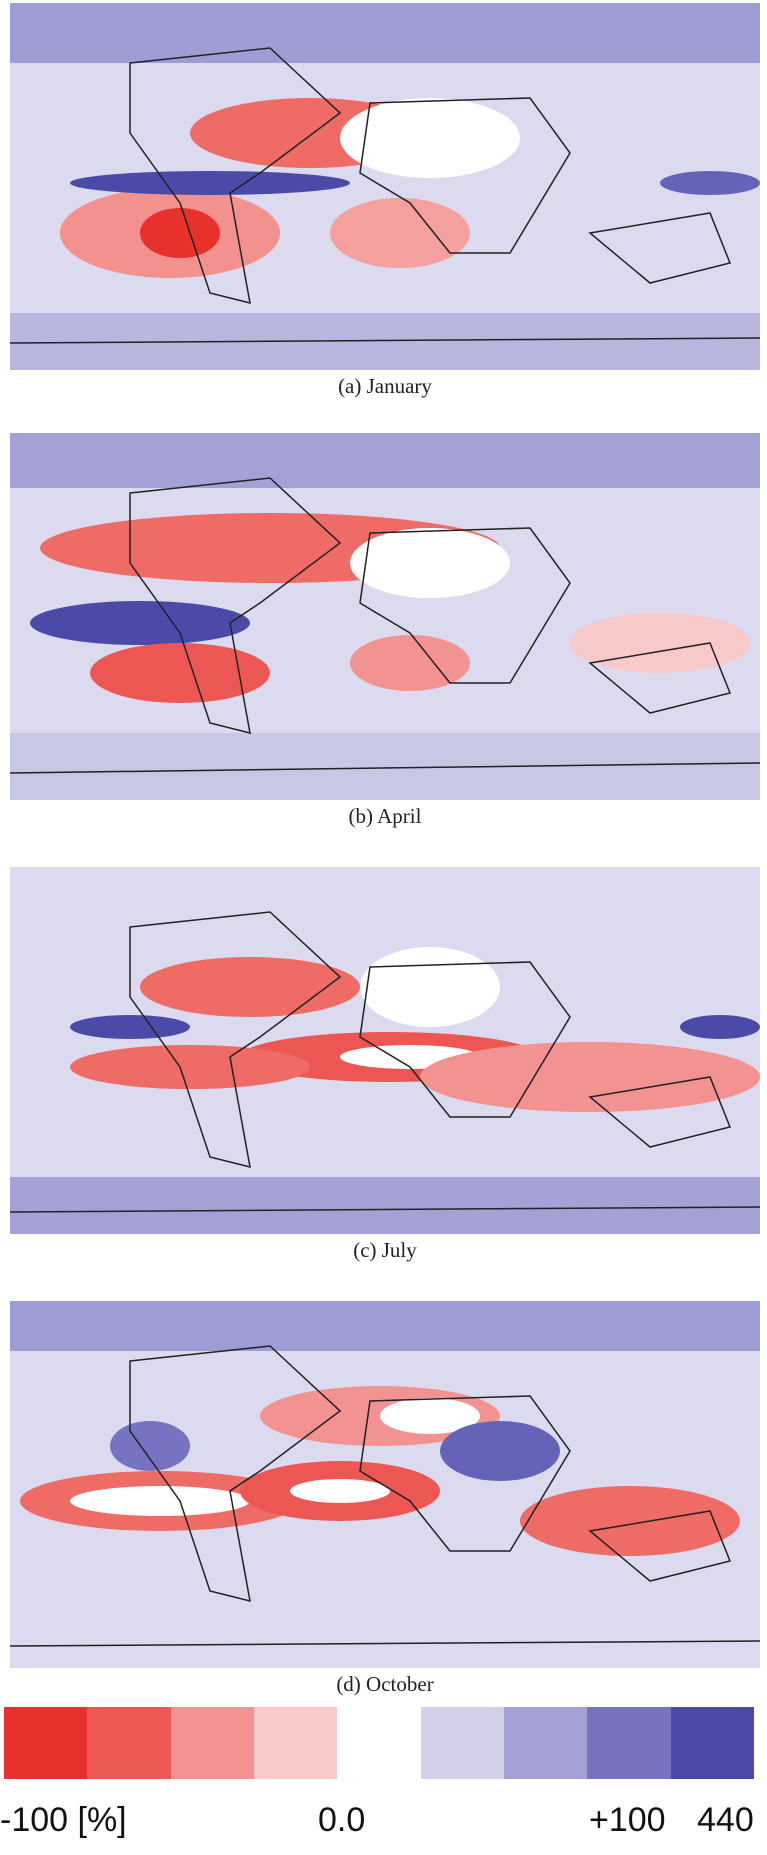 The image size is (767, 1855). I want to click on caption-april: (b) April, so click(385, 816).